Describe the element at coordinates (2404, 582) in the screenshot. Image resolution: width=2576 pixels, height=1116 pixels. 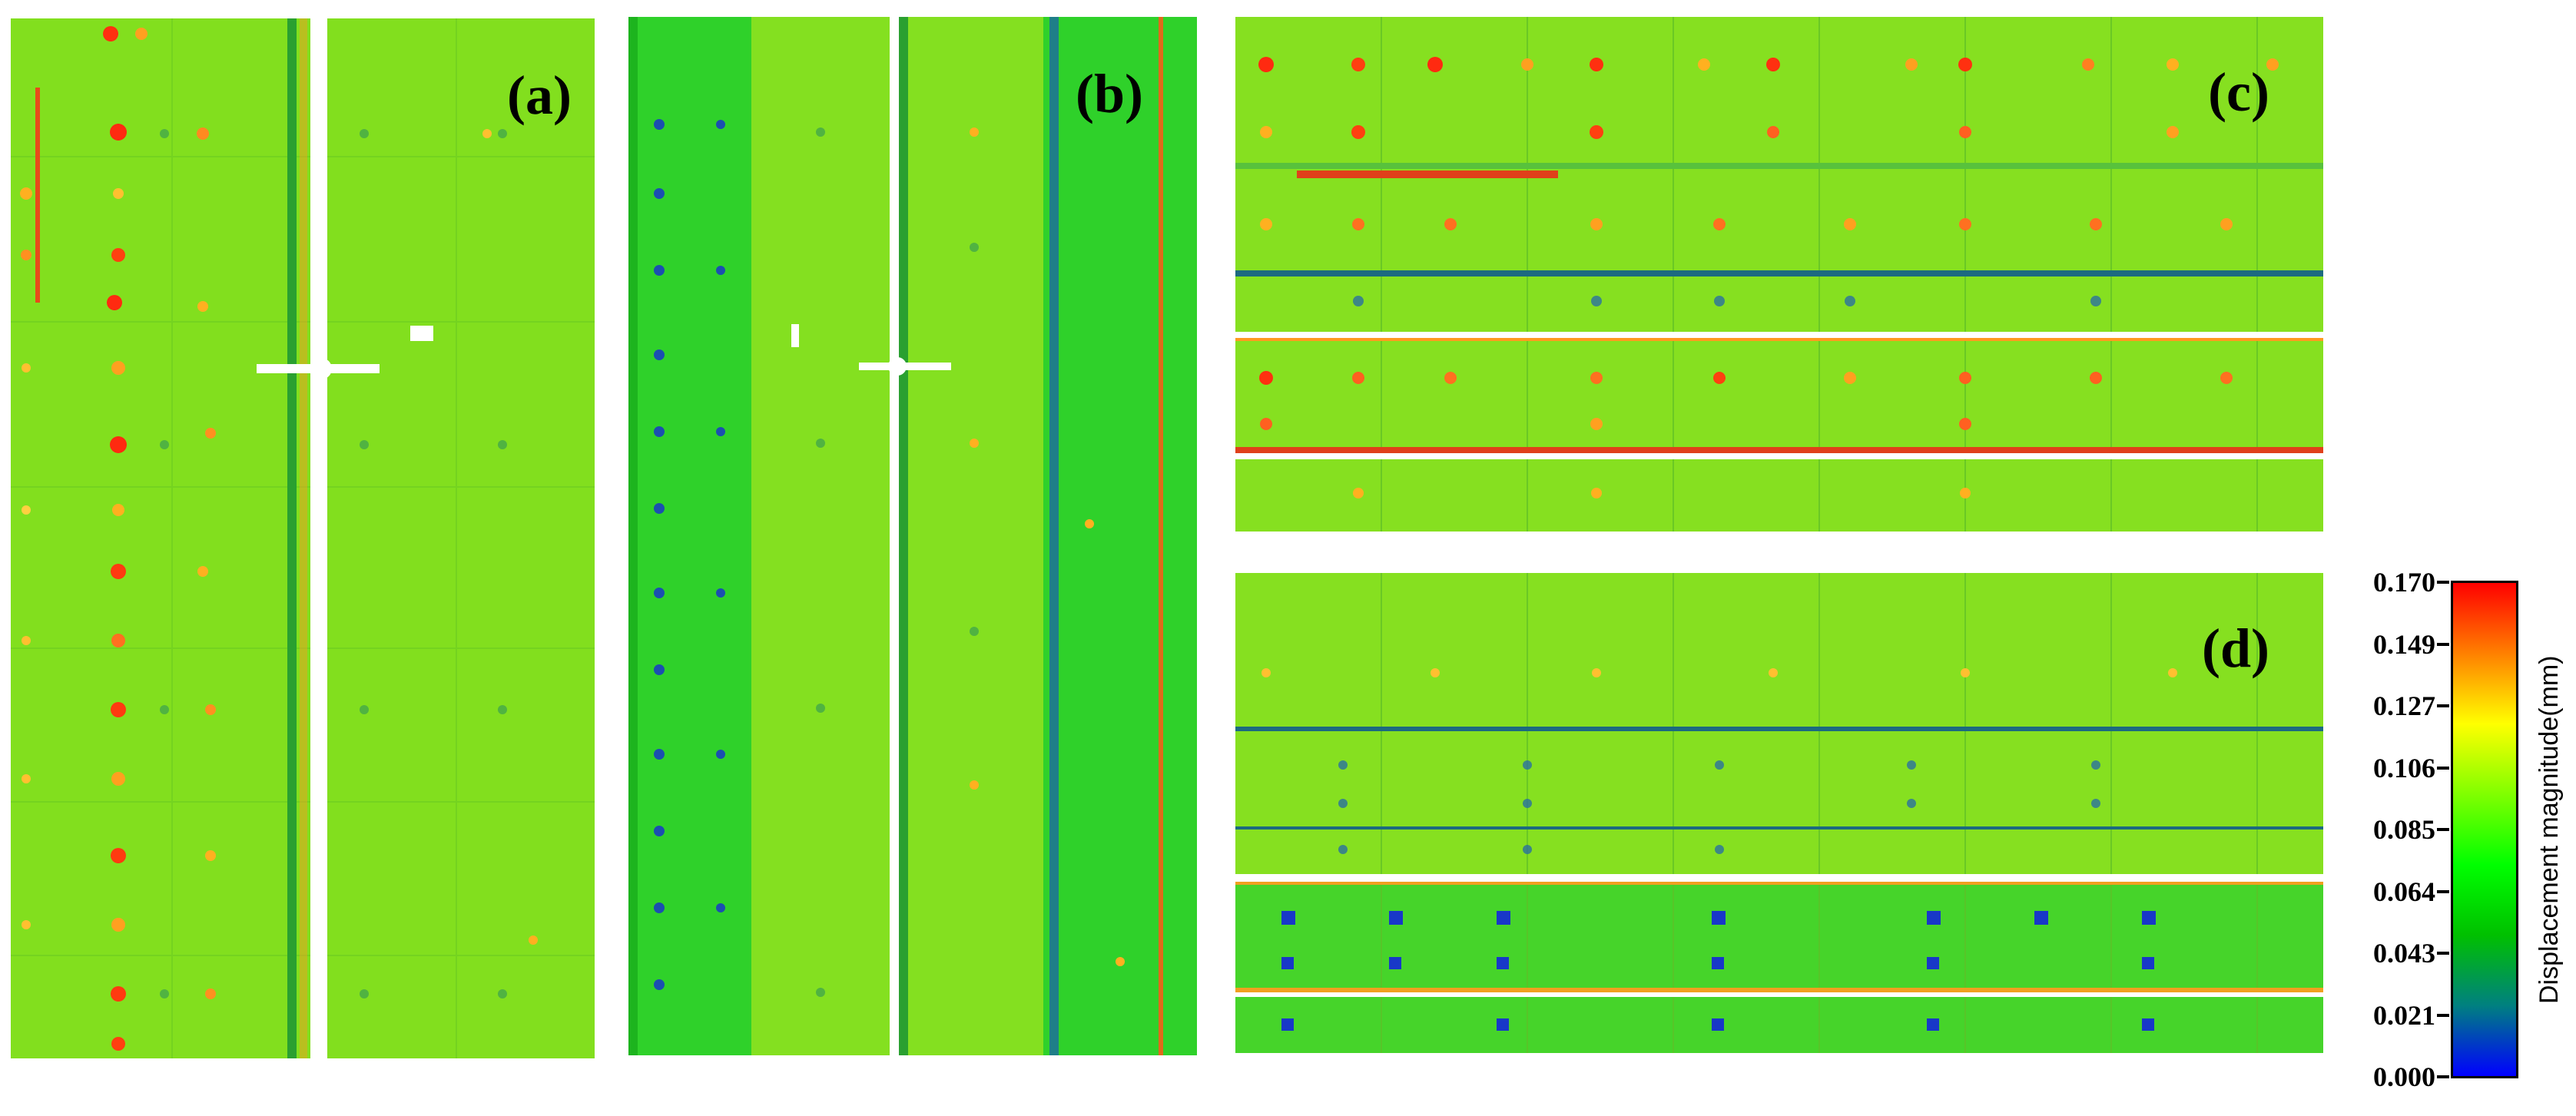
I see `colorbar-tick-label: 0.170` at that location.